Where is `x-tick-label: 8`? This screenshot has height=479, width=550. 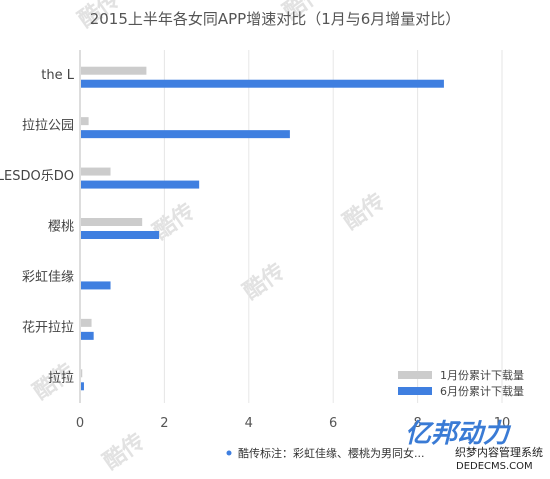
x-tick-label: 8 is located at coordinates (417, 423).